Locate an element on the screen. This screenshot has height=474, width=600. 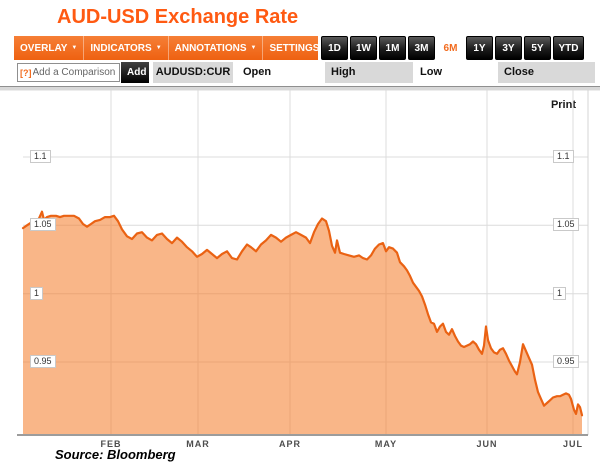
menu-bar: OVERLAY▼INDICATORS▼ANNOTATIONS▼SETTINGS▼ is located at coordinates (171, 48).